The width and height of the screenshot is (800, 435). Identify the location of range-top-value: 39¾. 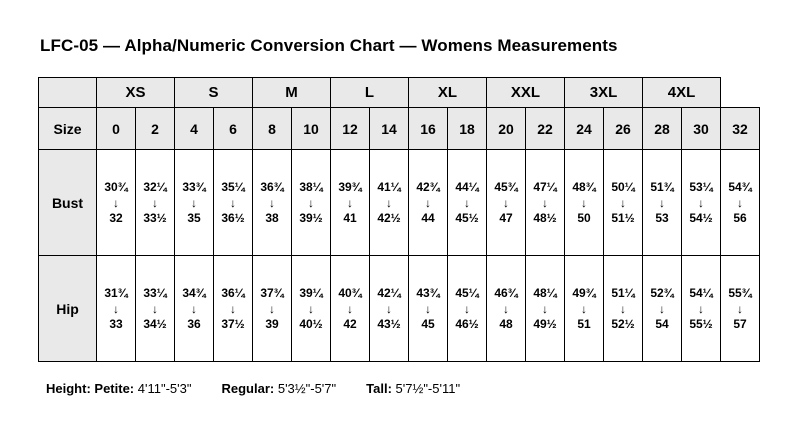
(350, 186).